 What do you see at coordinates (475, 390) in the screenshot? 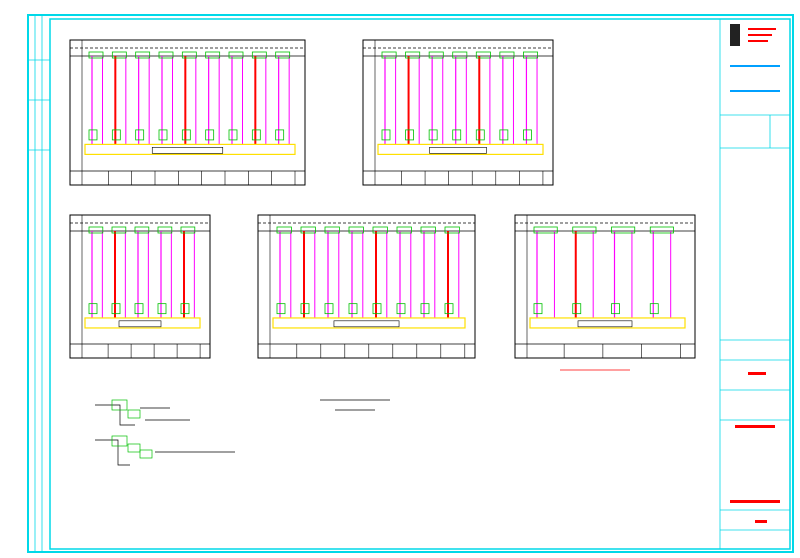
I see `center-note` at bounding box center [475, 390].